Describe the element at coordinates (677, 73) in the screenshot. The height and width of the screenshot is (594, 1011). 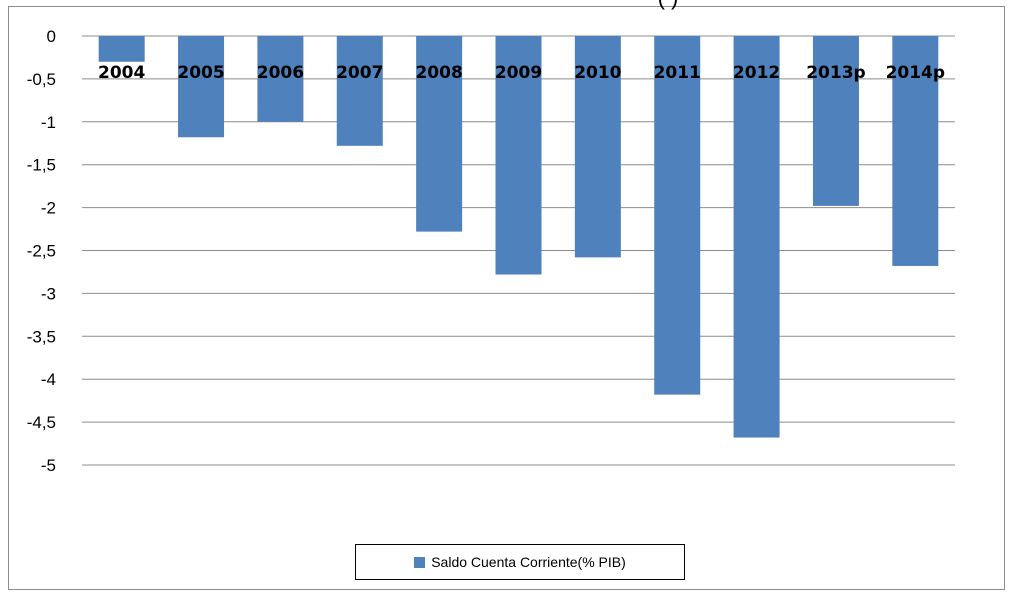
I see `category-label-2011: 2011` at that location.